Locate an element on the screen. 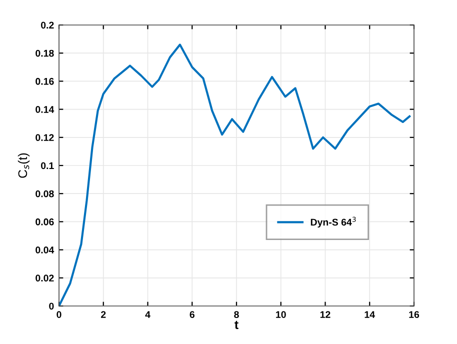 This screenshot has height=344, width=457. y-tick-label: 0.04 is located at coordinates (45, 250).